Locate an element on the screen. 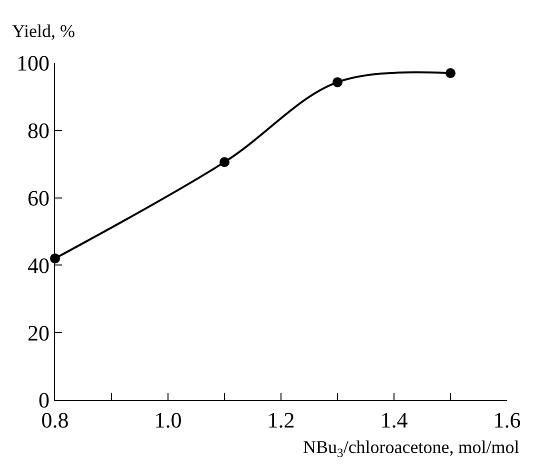 The height and width of the screenshot is (472, 533). y-tick-label: 40 is located at coordinates (39, 265).